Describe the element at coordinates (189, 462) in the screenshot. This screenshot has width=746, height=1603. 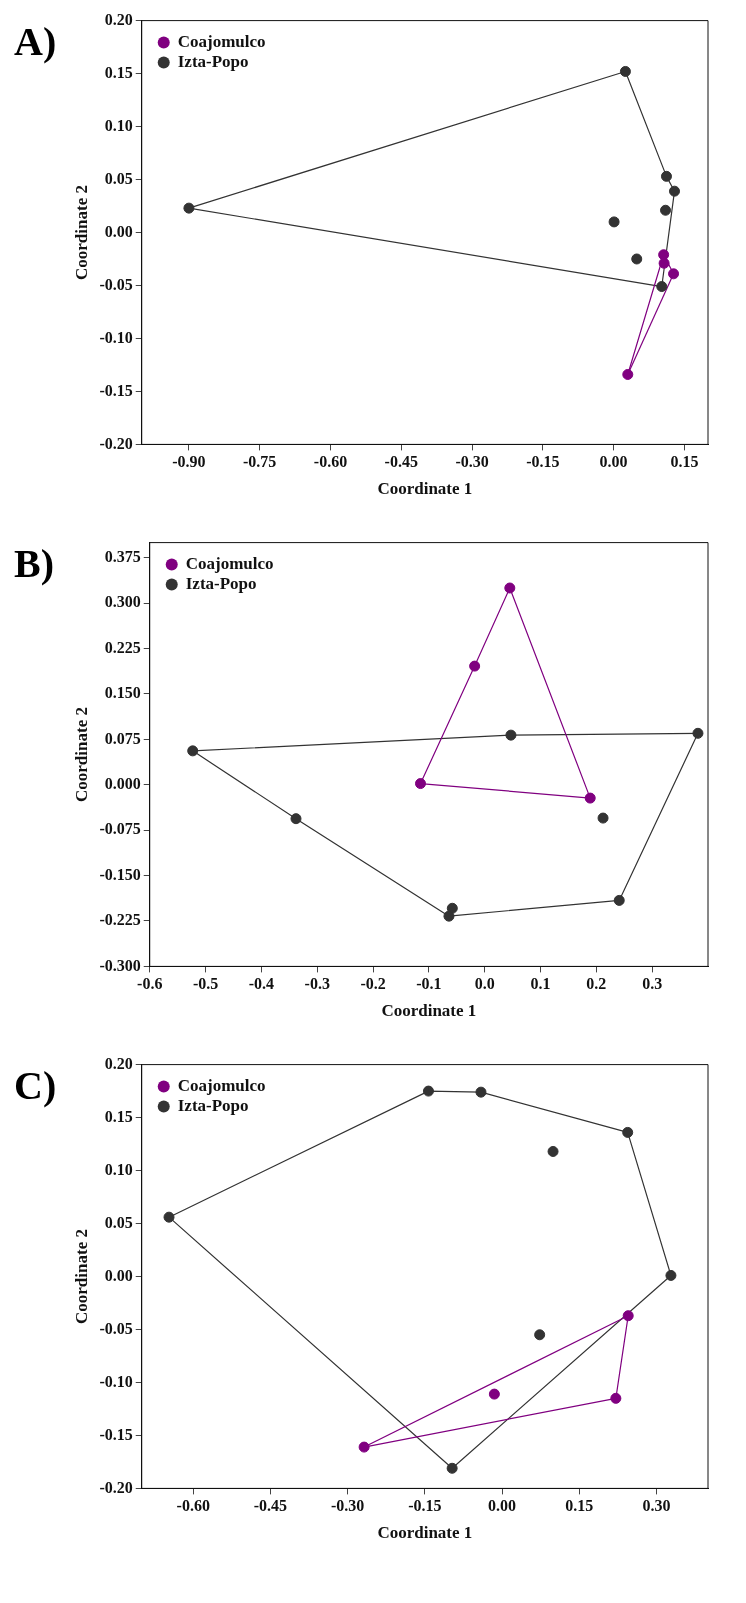
I see `x-tick-label: -0.90` at that location.